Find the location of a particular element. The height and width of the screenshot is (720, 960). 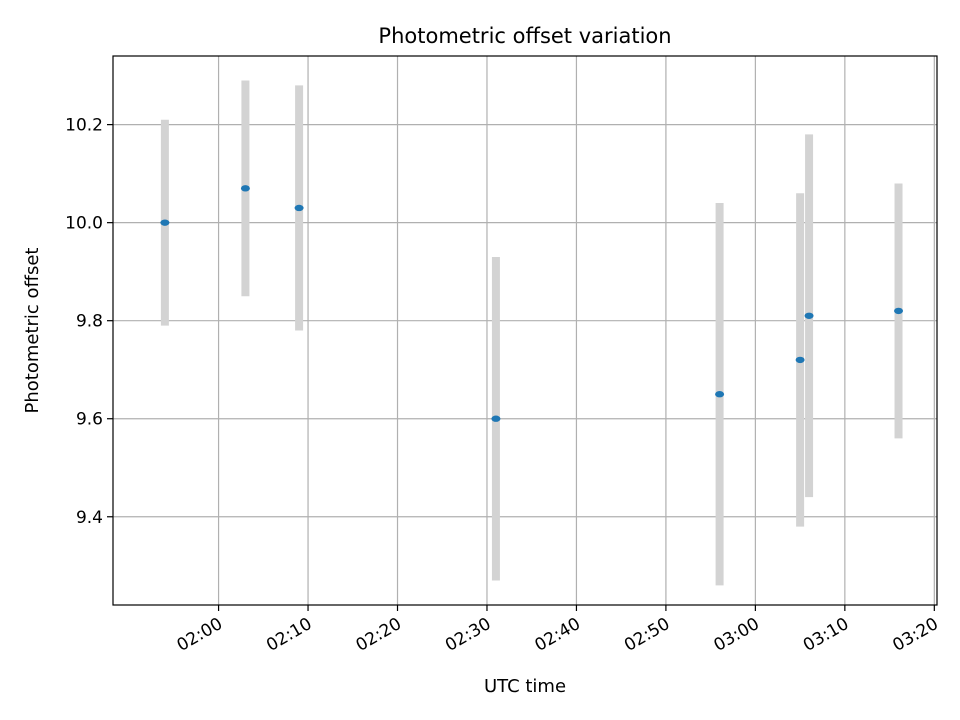

x-tick-label: 02:00 is located at coordinates (200, 635).